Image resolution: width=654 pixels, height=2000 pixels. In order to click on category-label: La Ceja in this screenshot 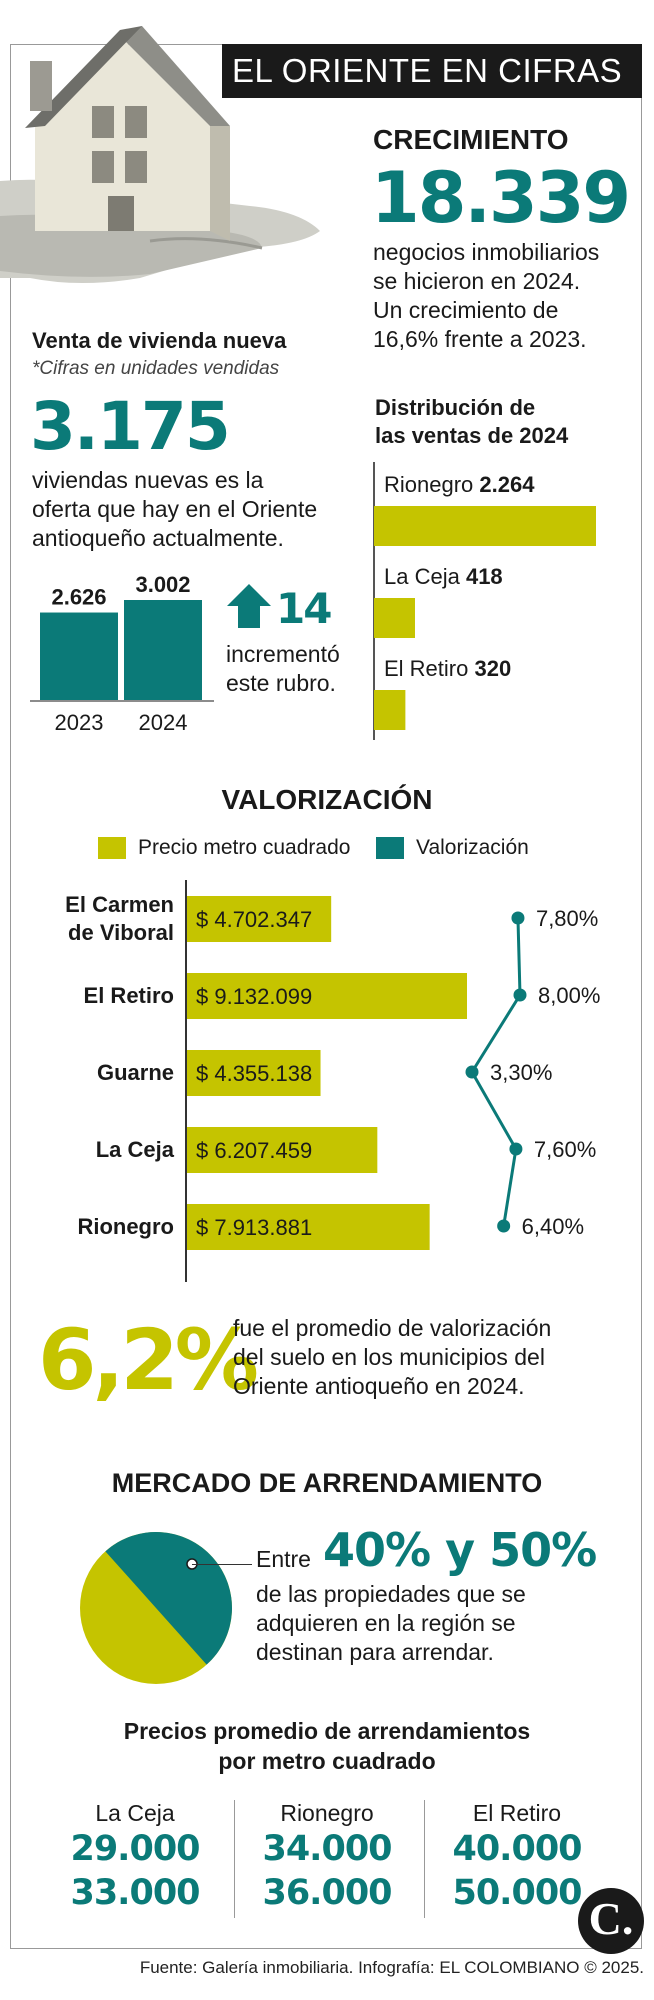, I will do `click(135, 1149)`.